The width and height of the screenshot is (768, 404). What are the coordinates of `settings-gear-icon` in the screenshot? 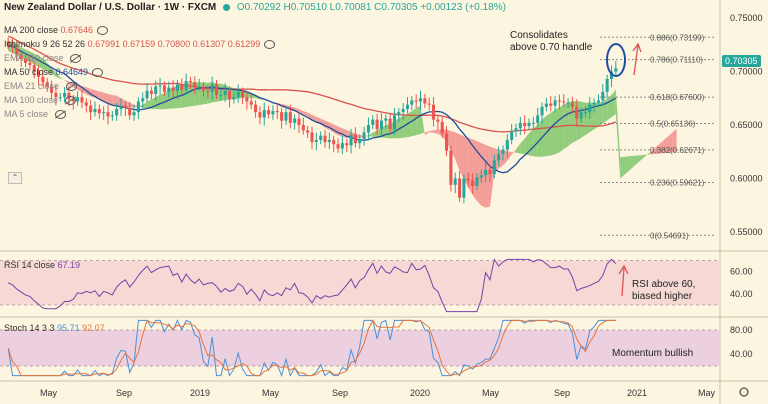 It's located at (744, 392).